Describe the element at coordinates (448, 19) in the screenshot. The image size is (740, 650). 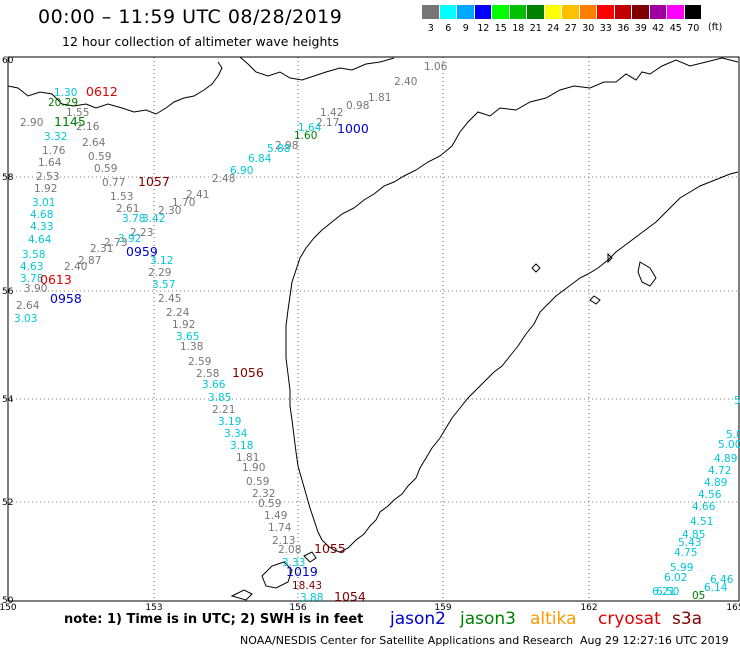
I see `legend-bin: 6` at that location.